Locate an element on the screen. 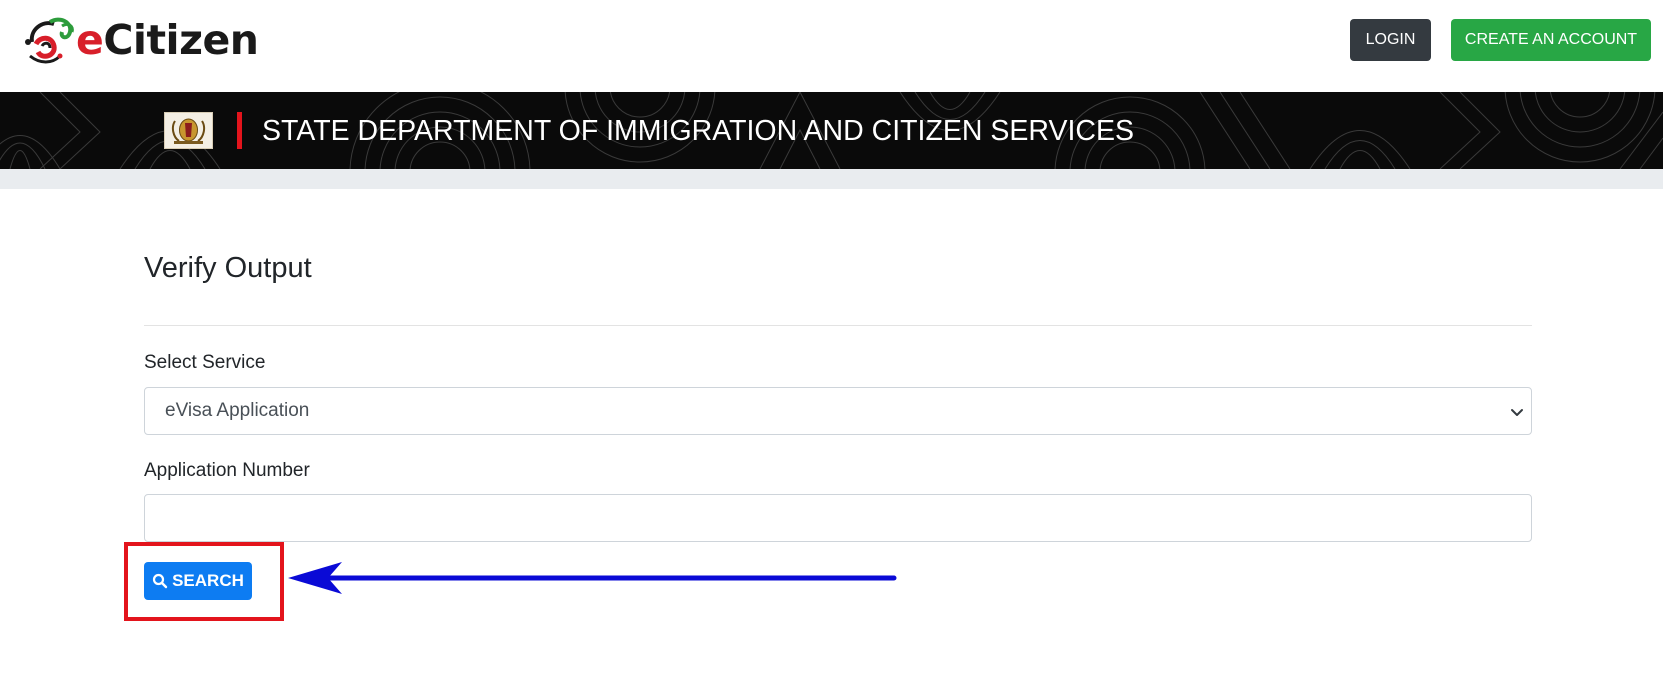 The image size is (1663, 677). create-account-button: CREATE AN ACCOUNT is located at coordinates (1551, 40).